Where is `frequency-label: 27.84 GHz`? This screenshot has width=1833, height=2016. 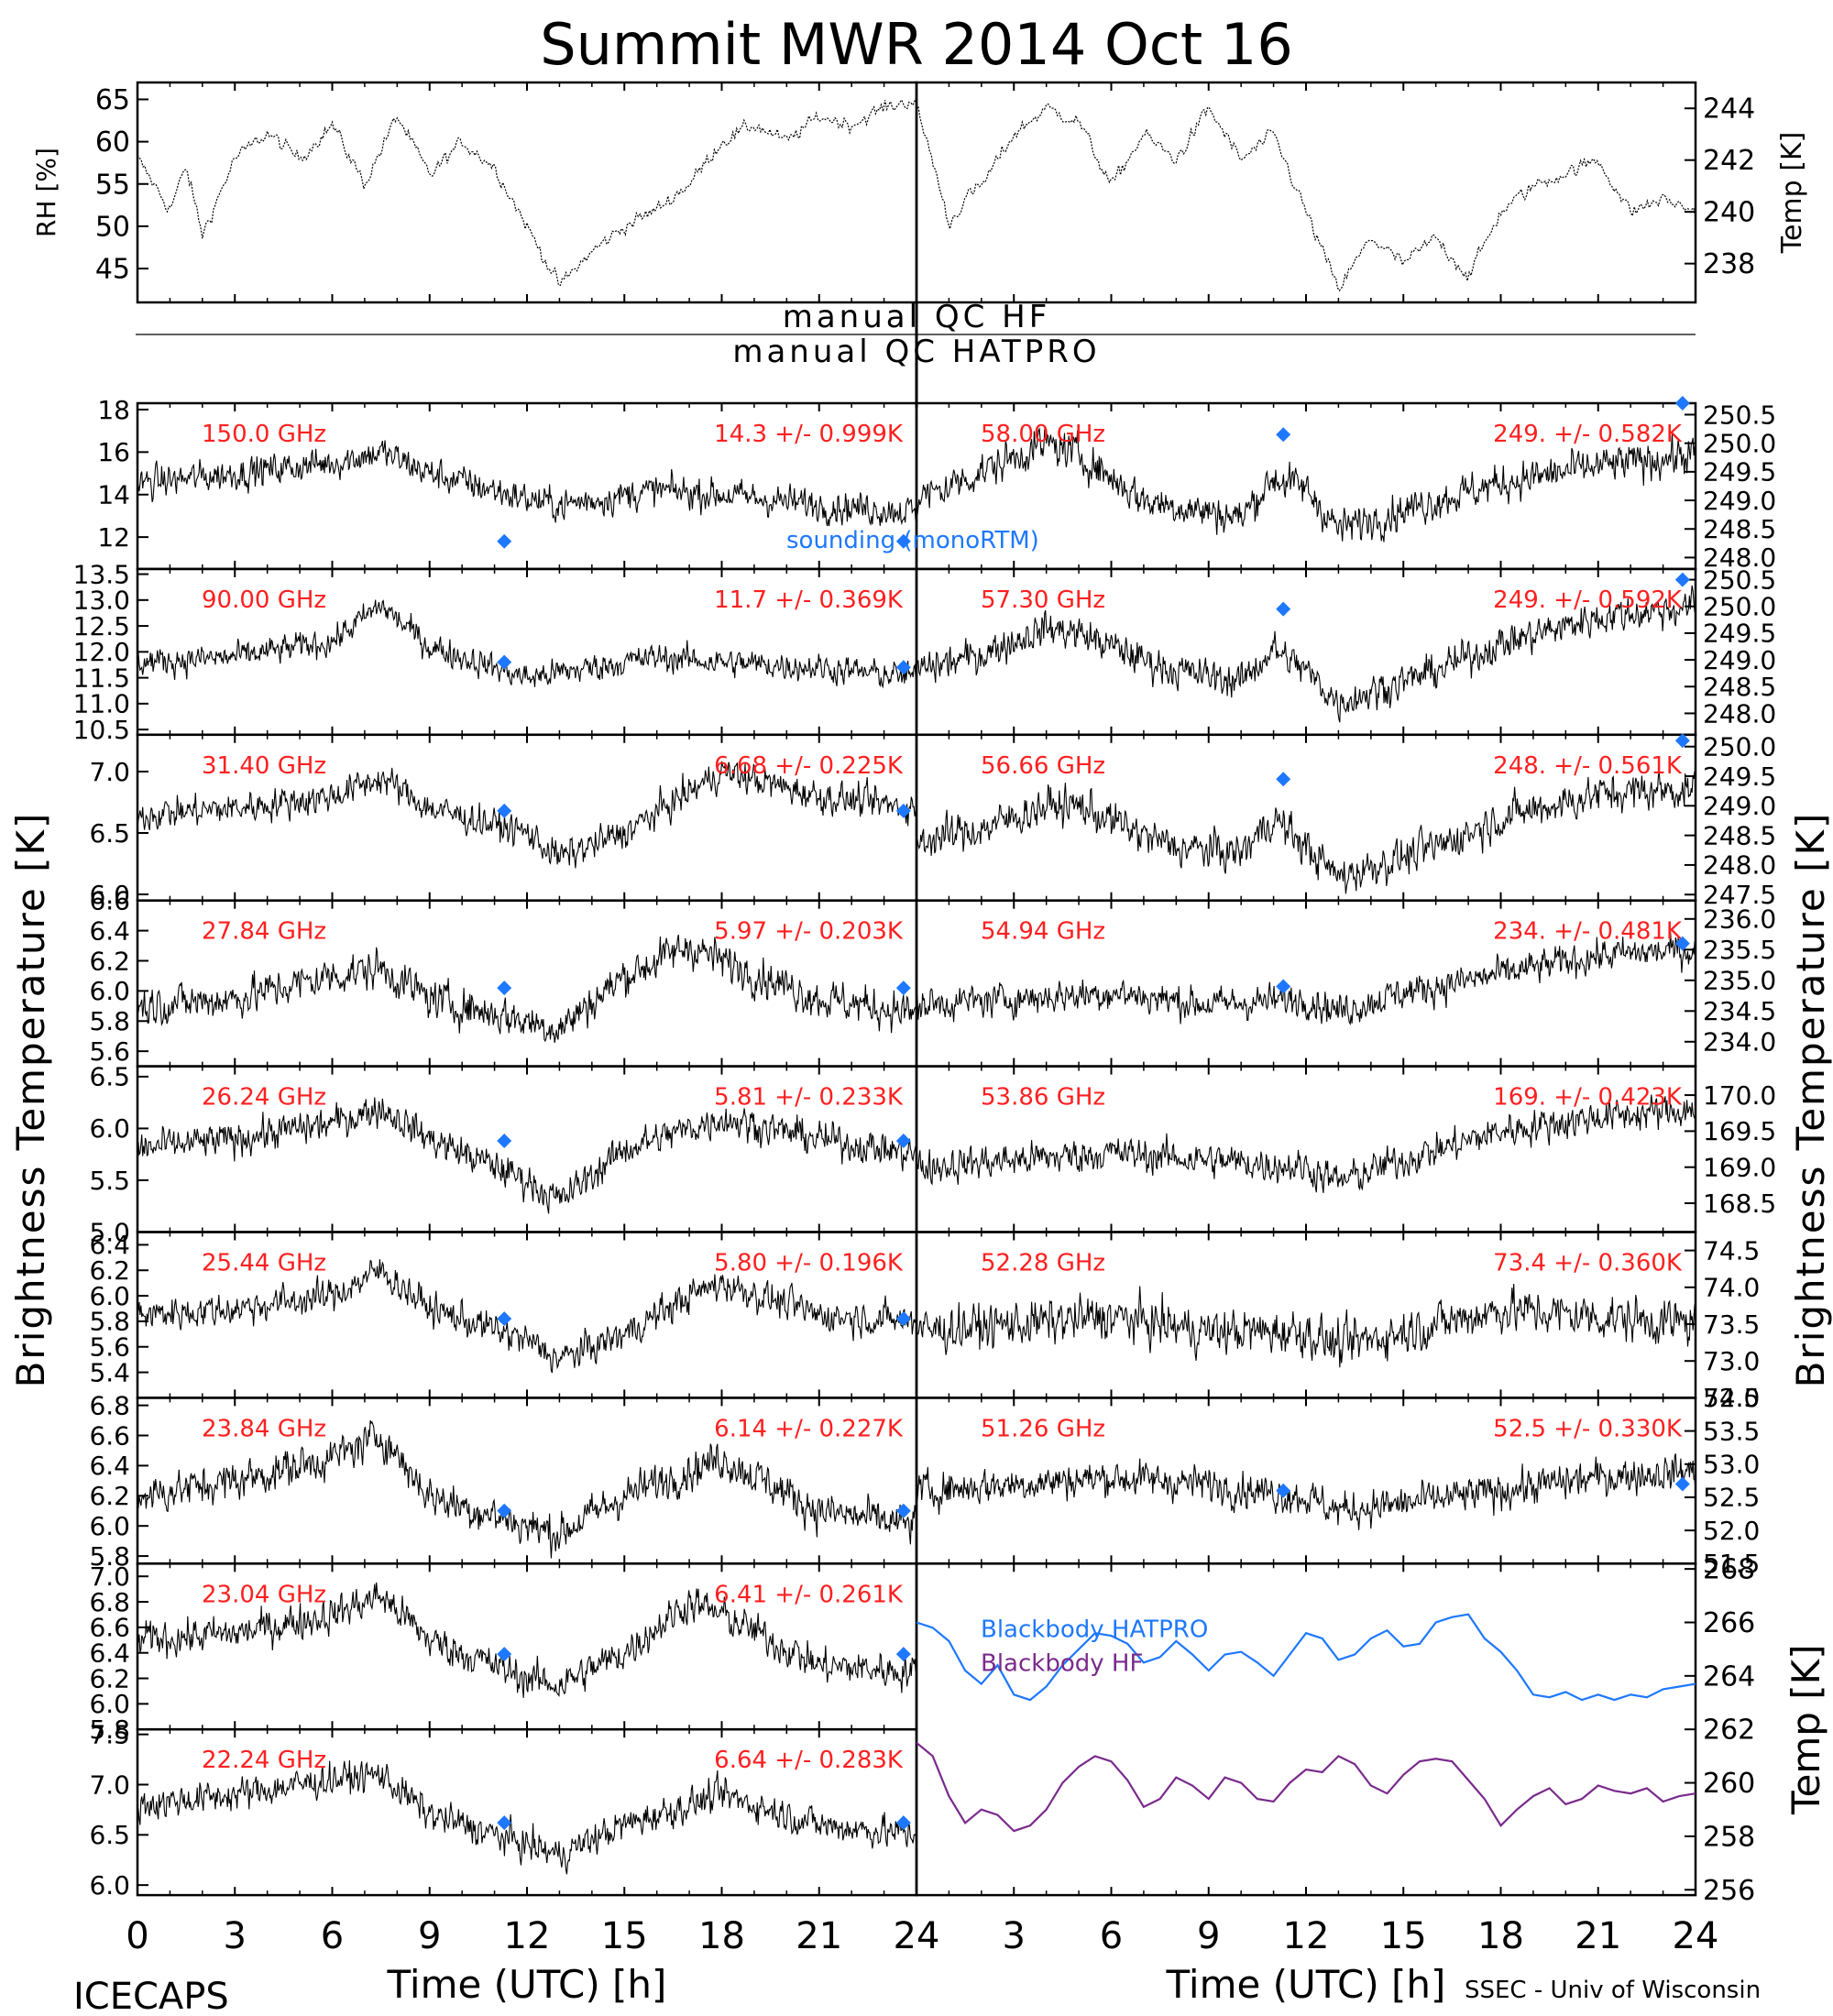 frequency-label: 27.84 GHz is located at coordinates (264, 932).